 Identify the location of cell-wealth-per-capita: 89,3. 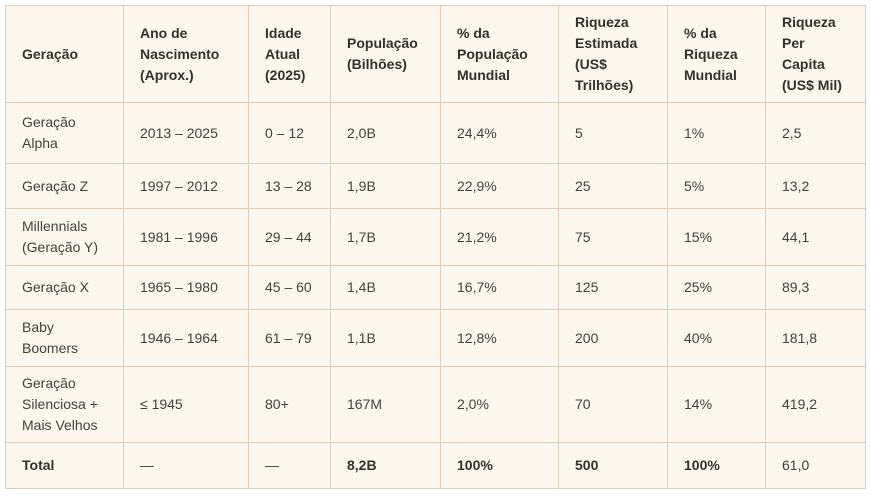
(815, 287).